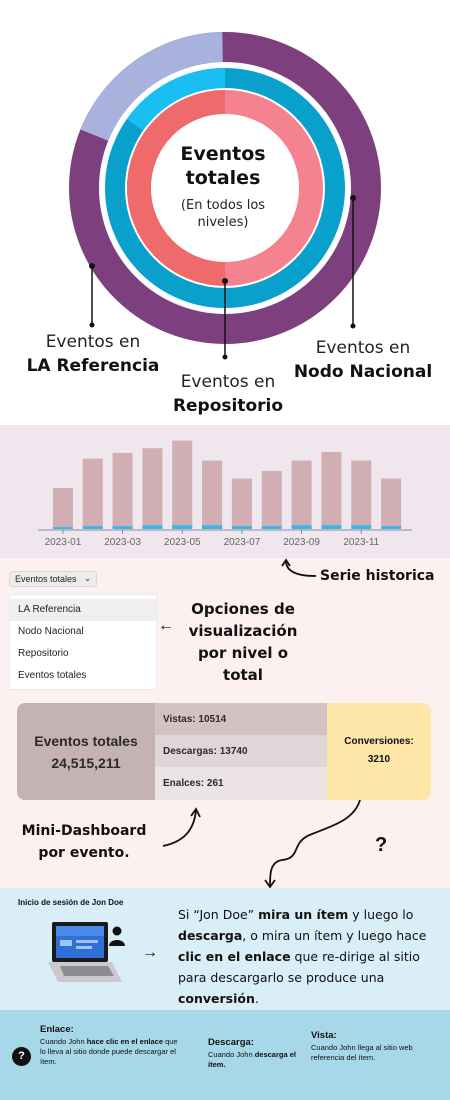 The image size is (450, 1100). What do you see at coordinates (300, 570) in the screenshot?
I see `serie-arrow` at bounding box center [300, 570].